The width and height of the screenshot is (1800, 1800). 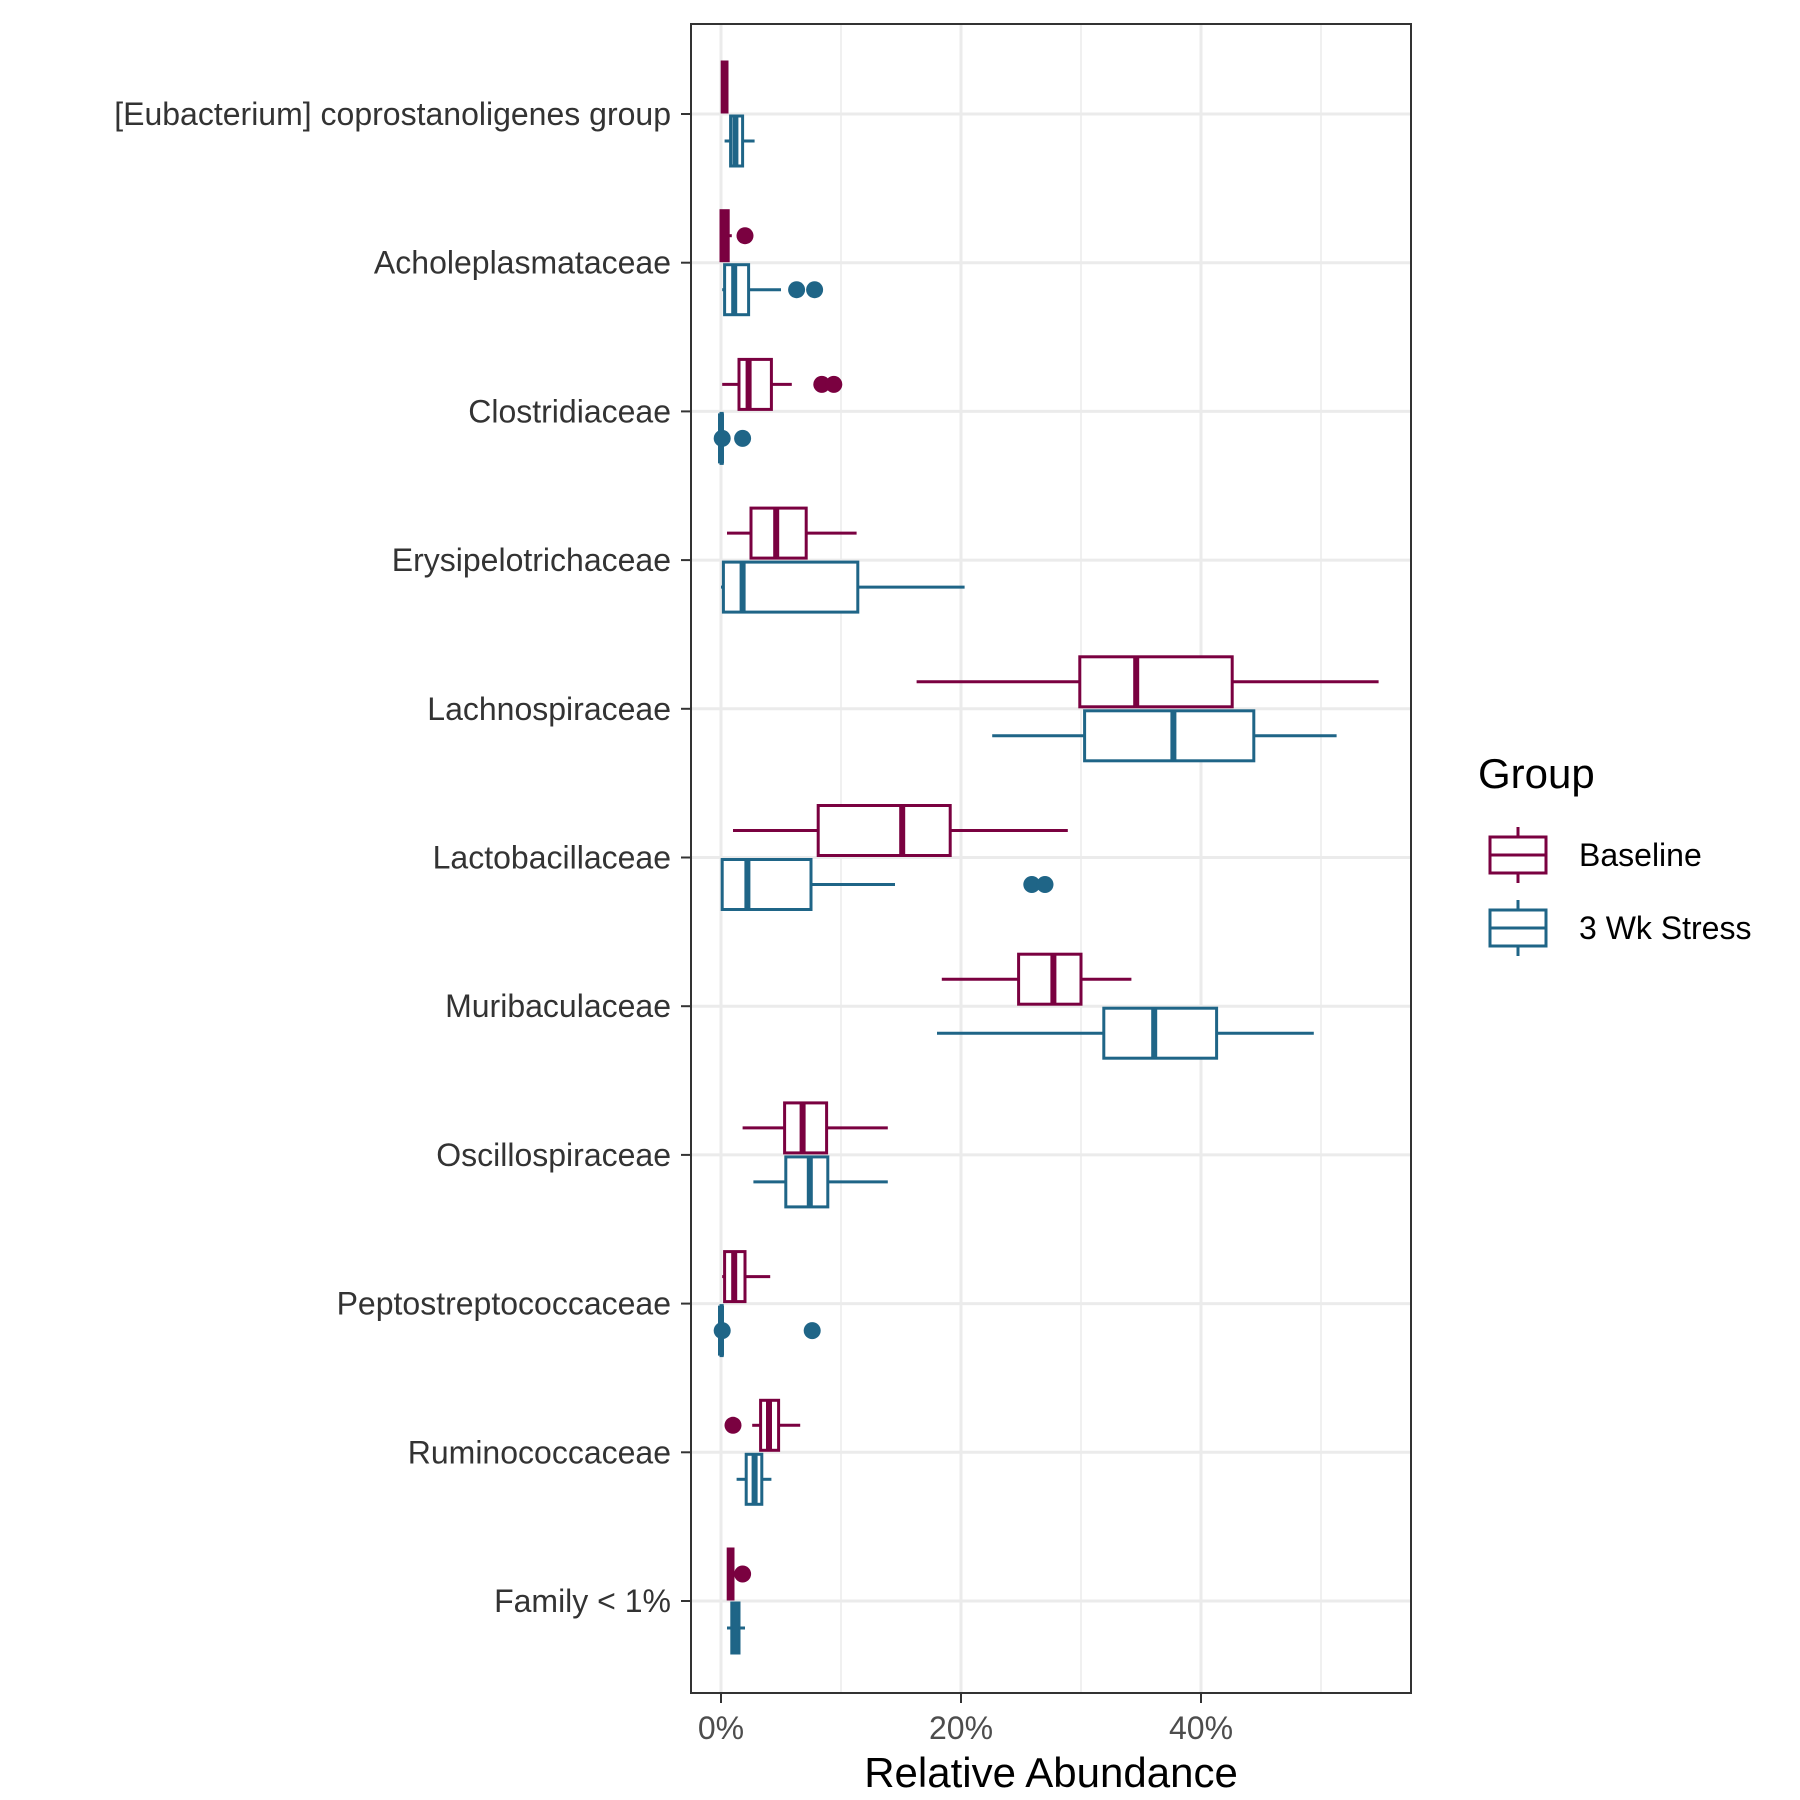 What do you see at coordinates (582, 1601) in the screenshot?
I see `category-label: Family < 1%` at bounding box center [582, 1601].